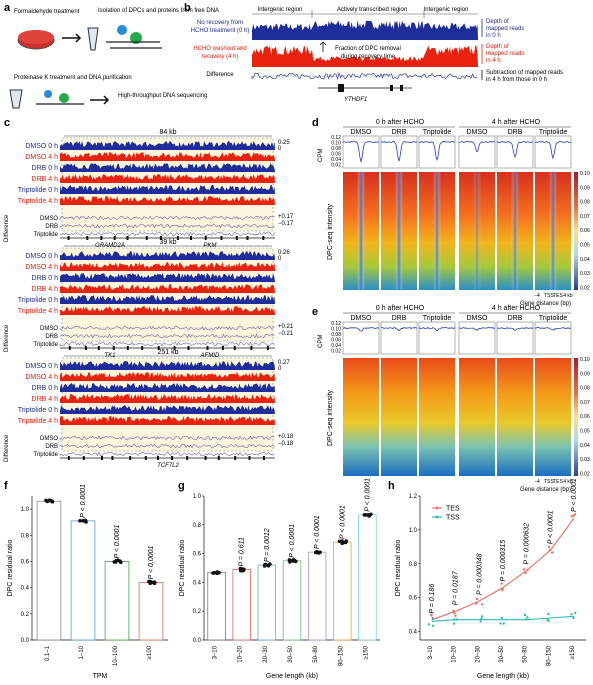 This screenshot has height=685, width=593. I want to click on colorbar-tick: 0.07, so click(585, 217).